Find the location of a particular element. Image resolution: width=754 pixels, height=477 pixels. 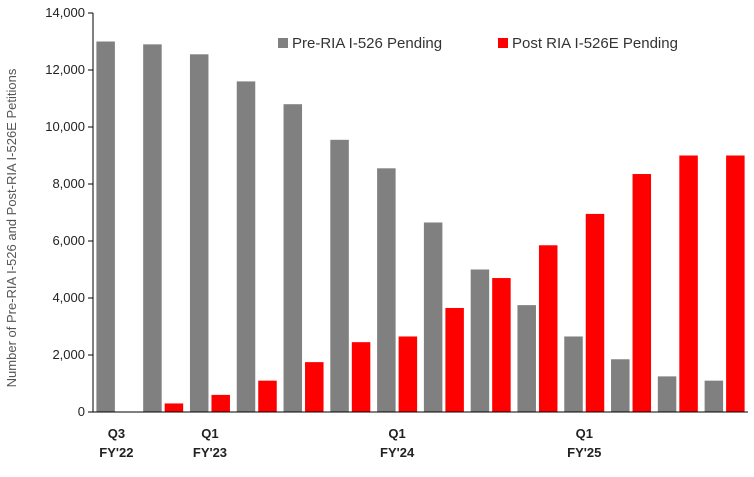

x-tick-label-fiscal-year: FY'22 is located at coordinates (116, 452).